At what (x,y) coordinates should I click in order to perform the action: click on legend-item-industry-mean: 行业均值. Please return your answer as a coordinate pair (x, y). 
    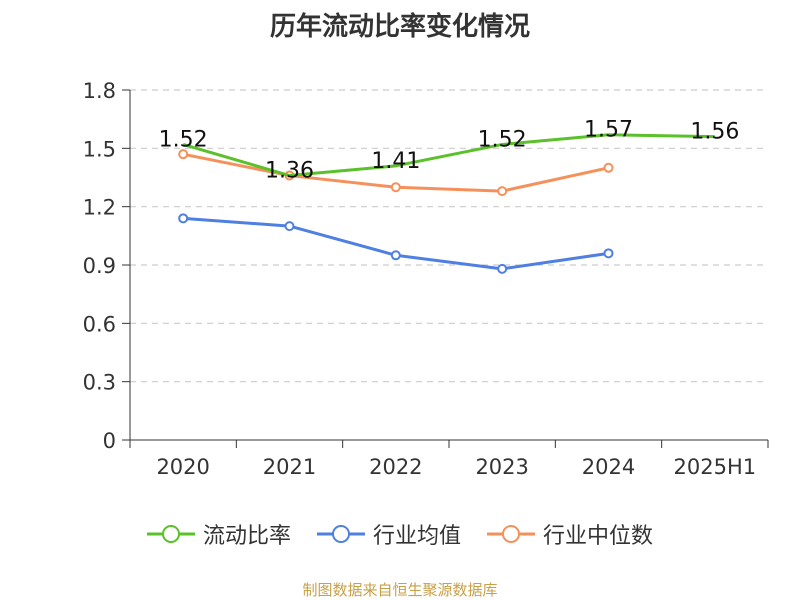
    Looking at the image, I should click on (388, 534).